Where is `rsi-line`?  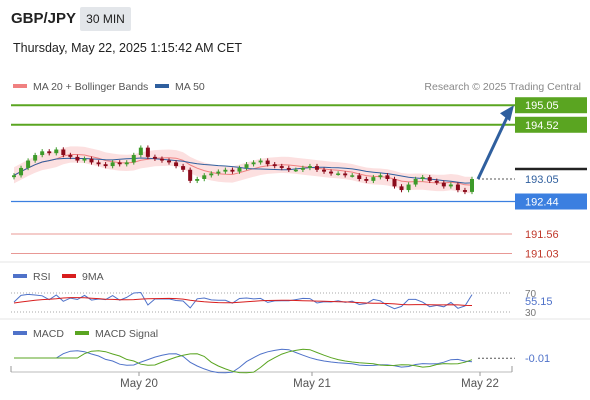
rsi-line is located at coordinates (243, 300).